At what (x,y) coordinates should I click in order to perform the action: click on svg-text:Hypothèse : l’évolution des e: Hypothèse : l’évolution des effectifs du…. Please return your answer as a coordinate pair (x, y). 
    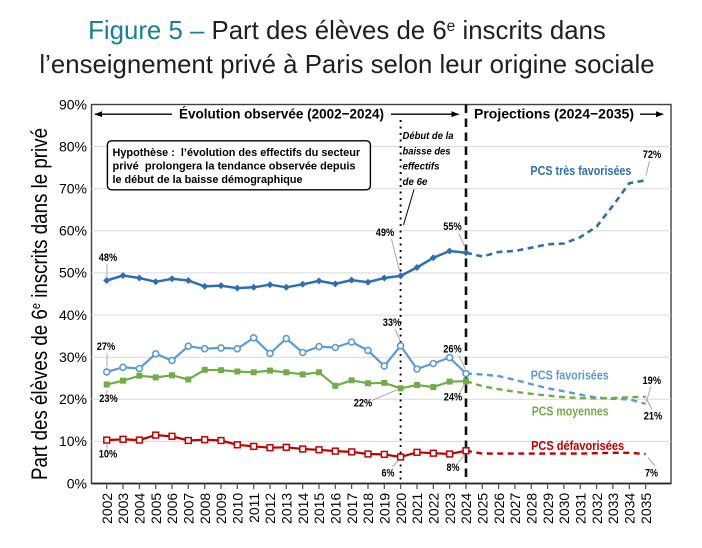
    Looking at the image, I should click on (237, 153).